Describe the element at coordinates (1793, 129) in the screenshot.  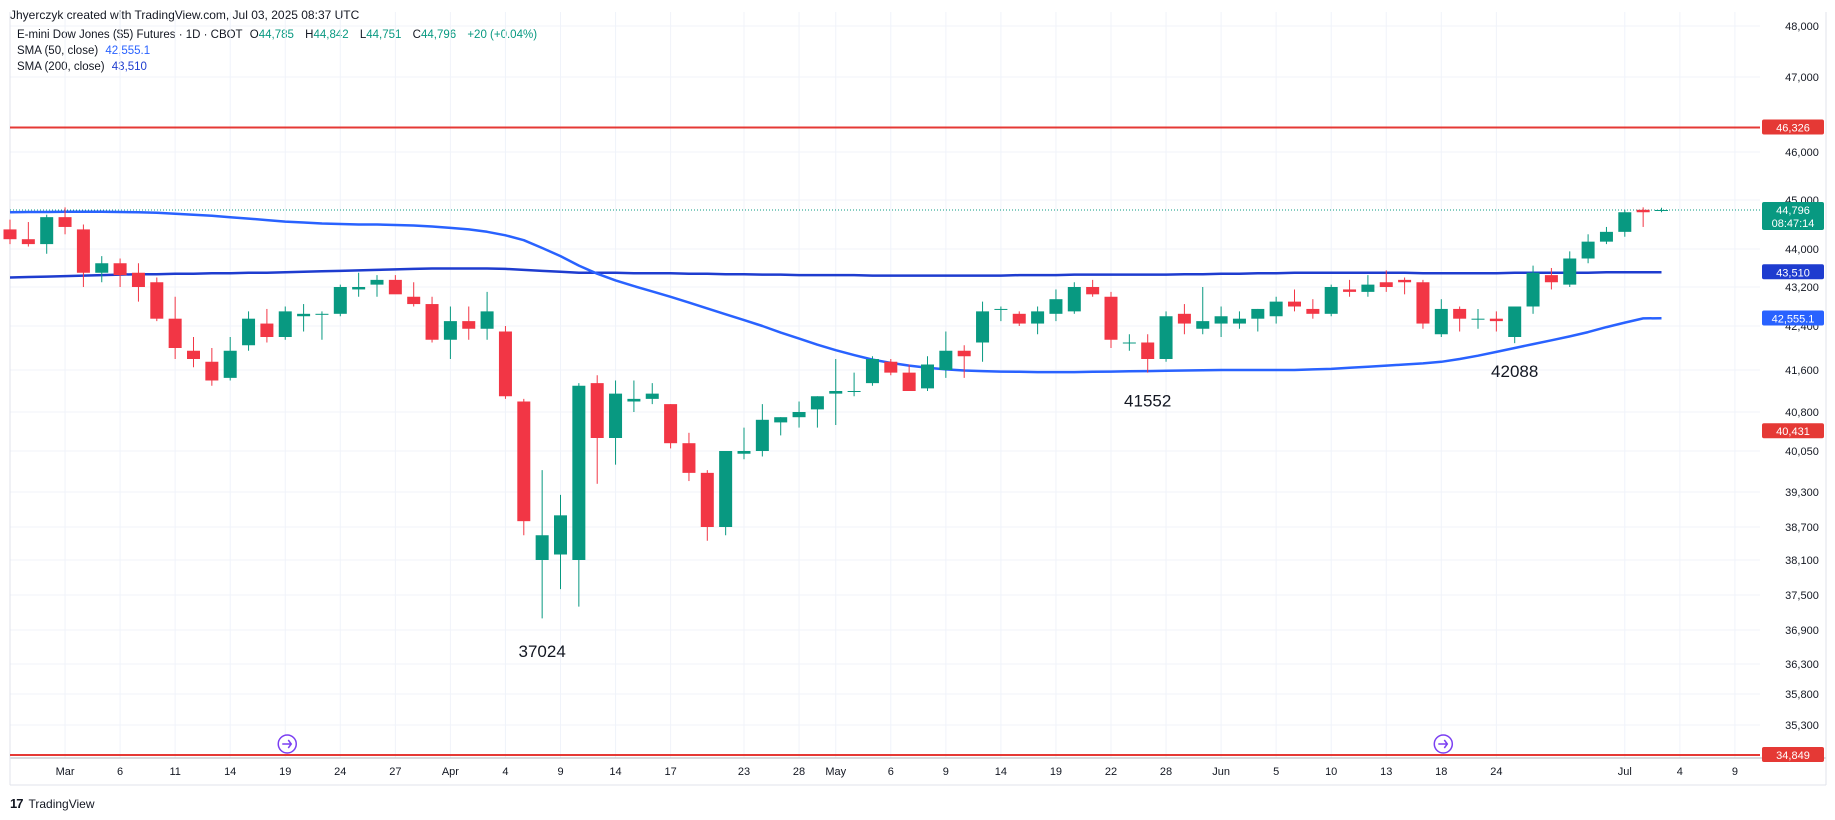
I see `price-label-text: 46,326` at that location.